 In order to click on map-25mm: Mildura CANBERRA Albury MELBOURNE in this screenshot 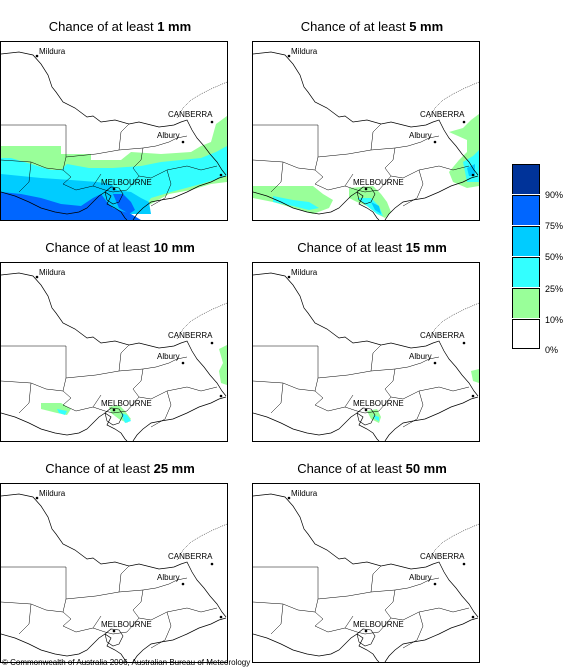, I will do `click(114, 573)`.